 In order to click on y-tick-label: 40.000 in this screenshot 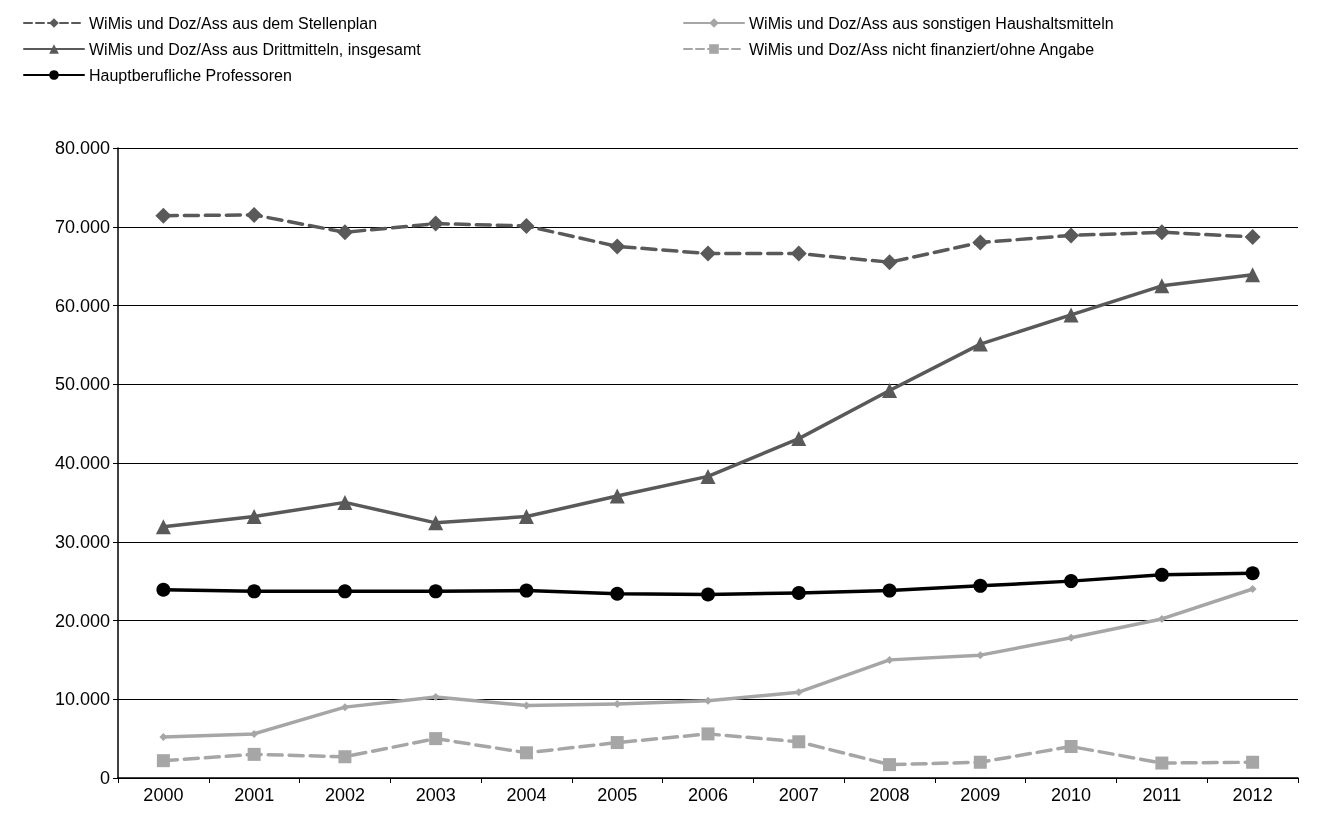, I will do `click(82, 463)`.